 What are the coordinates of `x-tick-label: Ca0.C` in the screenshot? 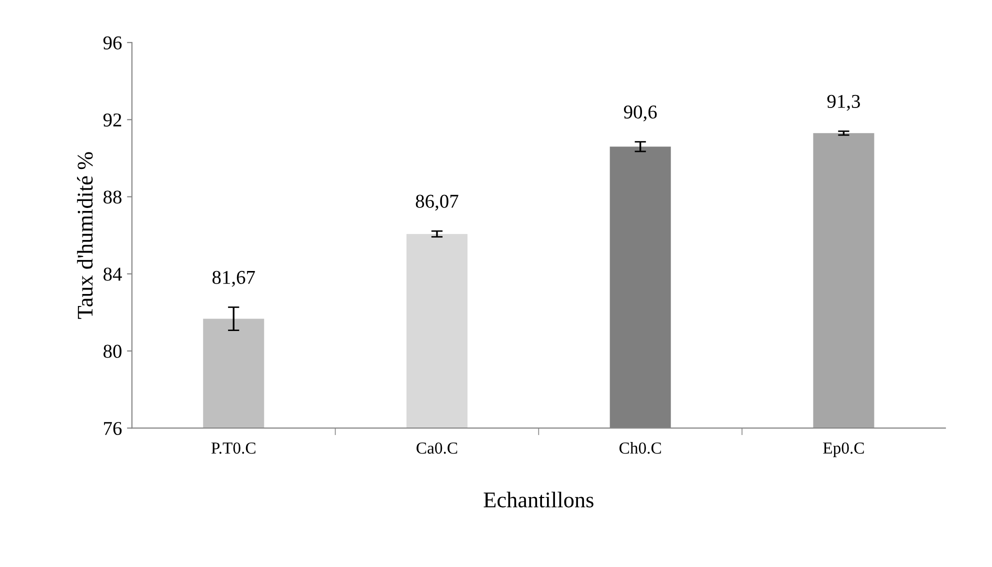 It's located at (437, 448).